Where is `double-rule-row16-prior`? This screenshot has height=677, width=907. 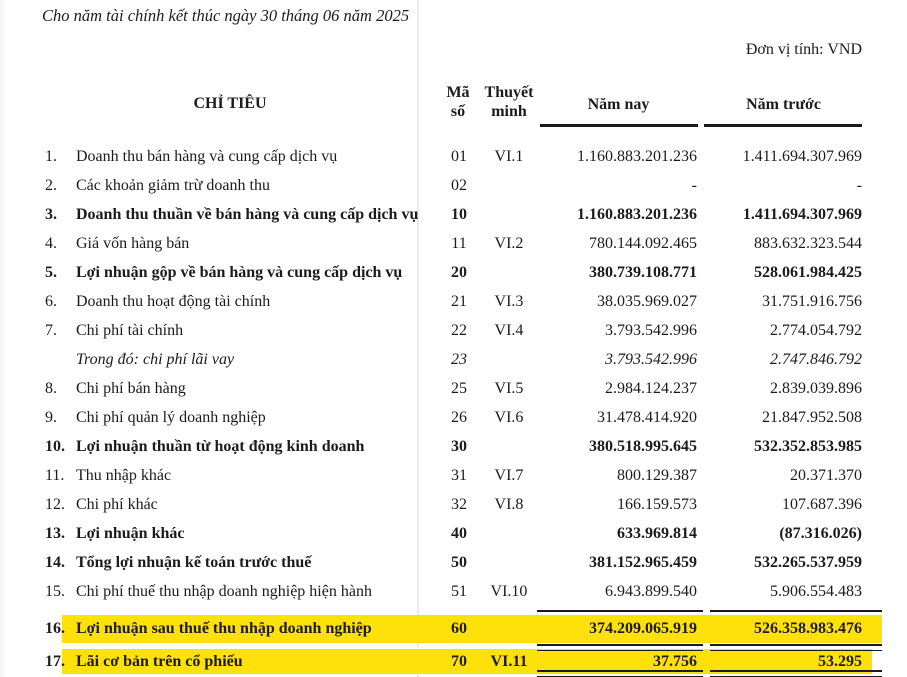 double-rule-row16-prior is located at coordinates (796, 647).